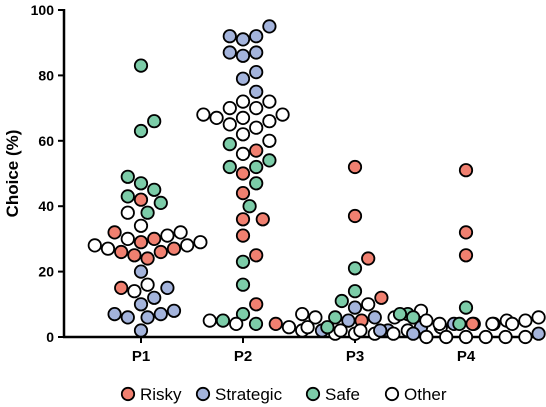 The image size is (546, 407). What do you see at coordinates (50, 337) in the screenshot?
I see `y-tick-label: 0` at bounding box center [50, 337].